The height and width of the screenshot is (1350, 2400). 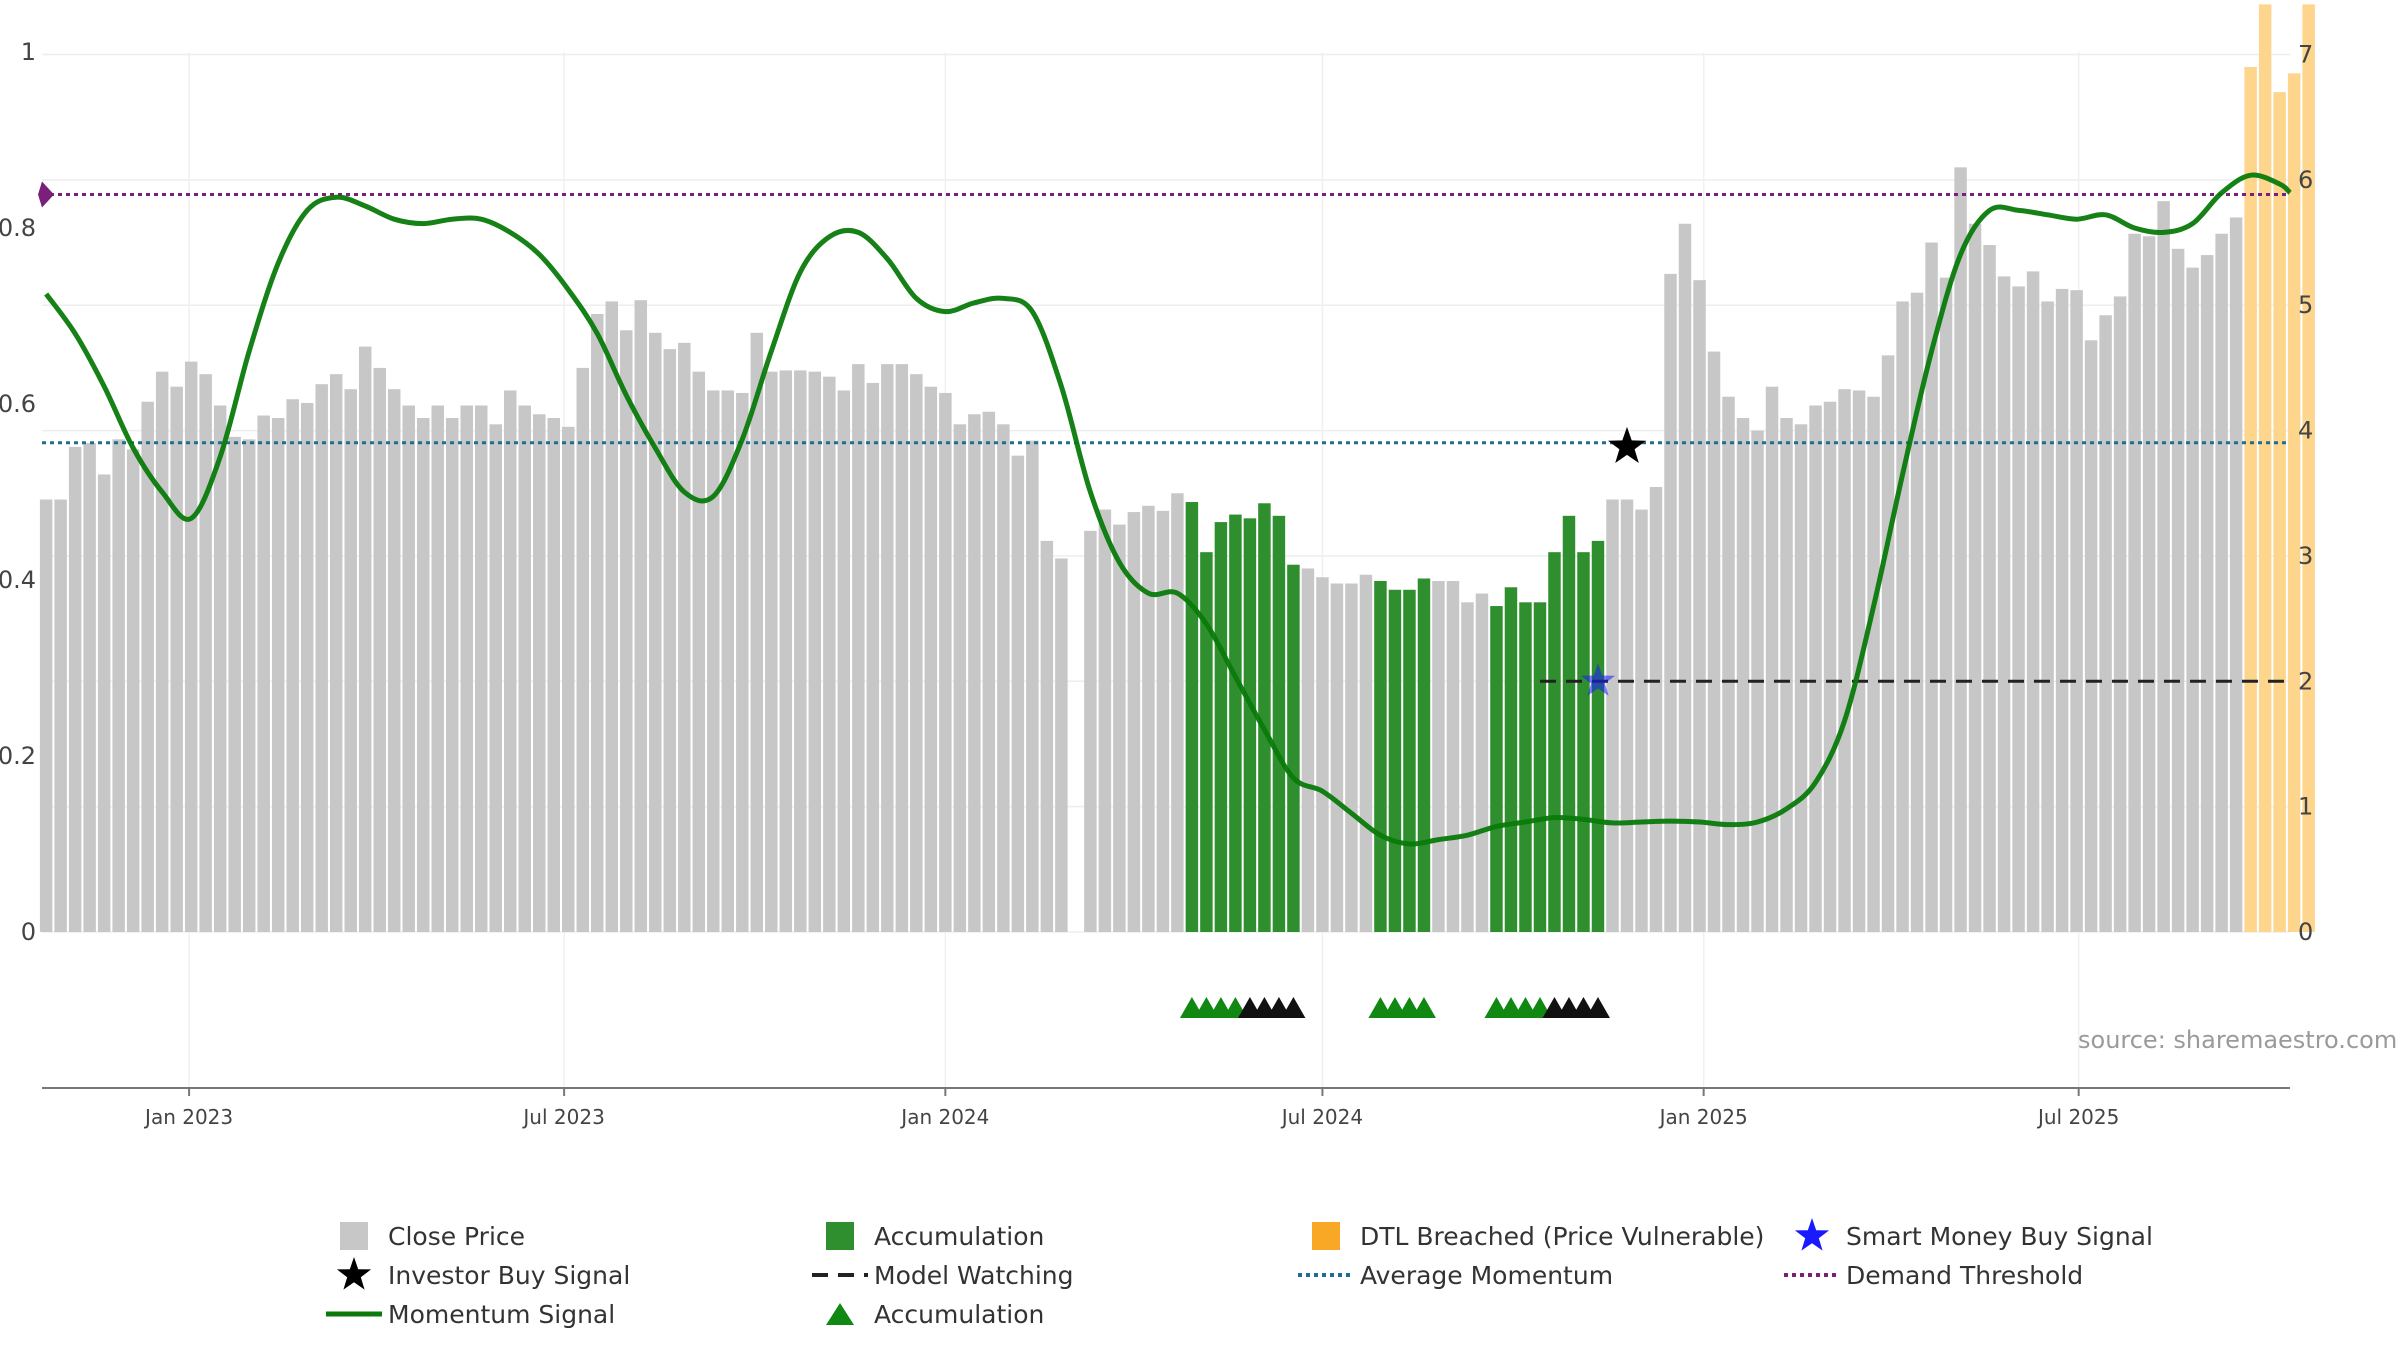 I want to click on y-left-tick-label: 1, so click(x=28, y=52).